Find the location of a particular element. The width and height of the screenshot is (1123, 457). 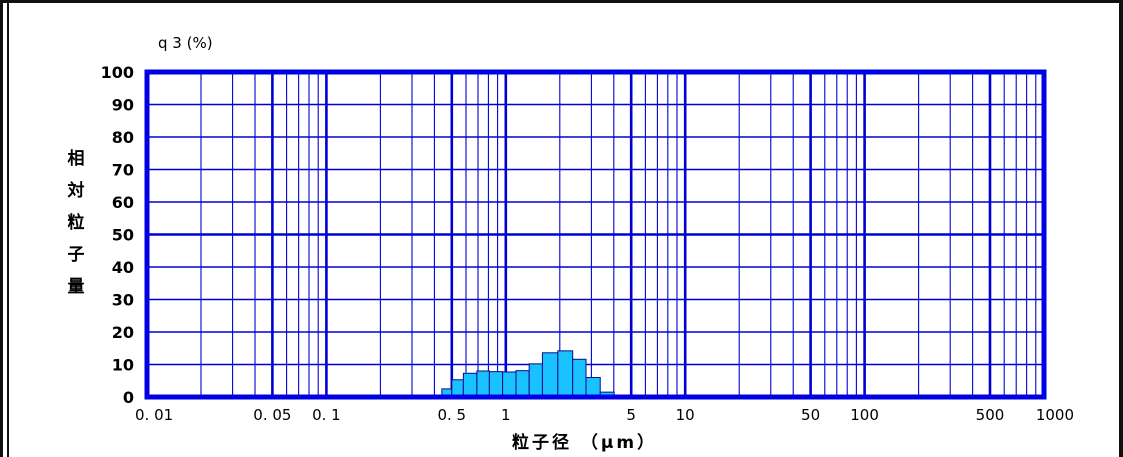

x-tick-label: 0. 5 is located at coordinates (451, 415).